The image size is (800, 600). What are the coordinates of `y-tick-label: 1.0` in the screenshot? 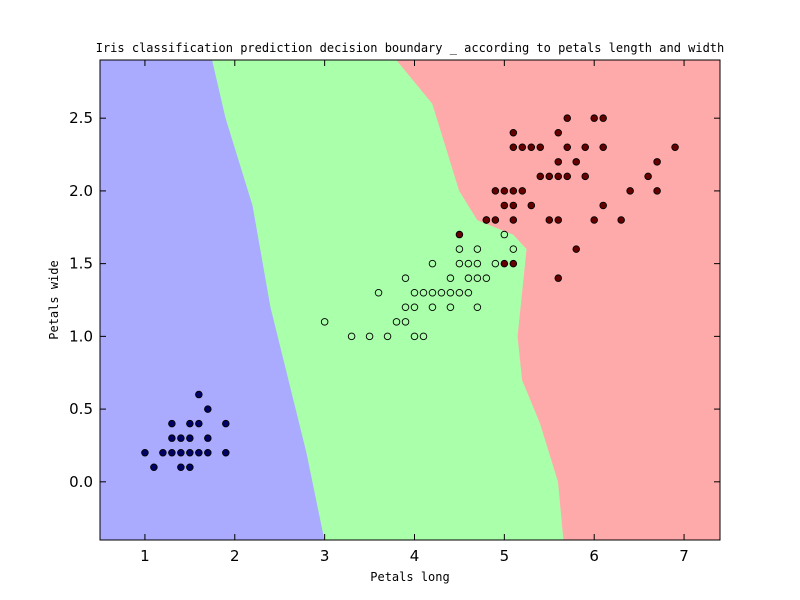 It's located at (81, 336).